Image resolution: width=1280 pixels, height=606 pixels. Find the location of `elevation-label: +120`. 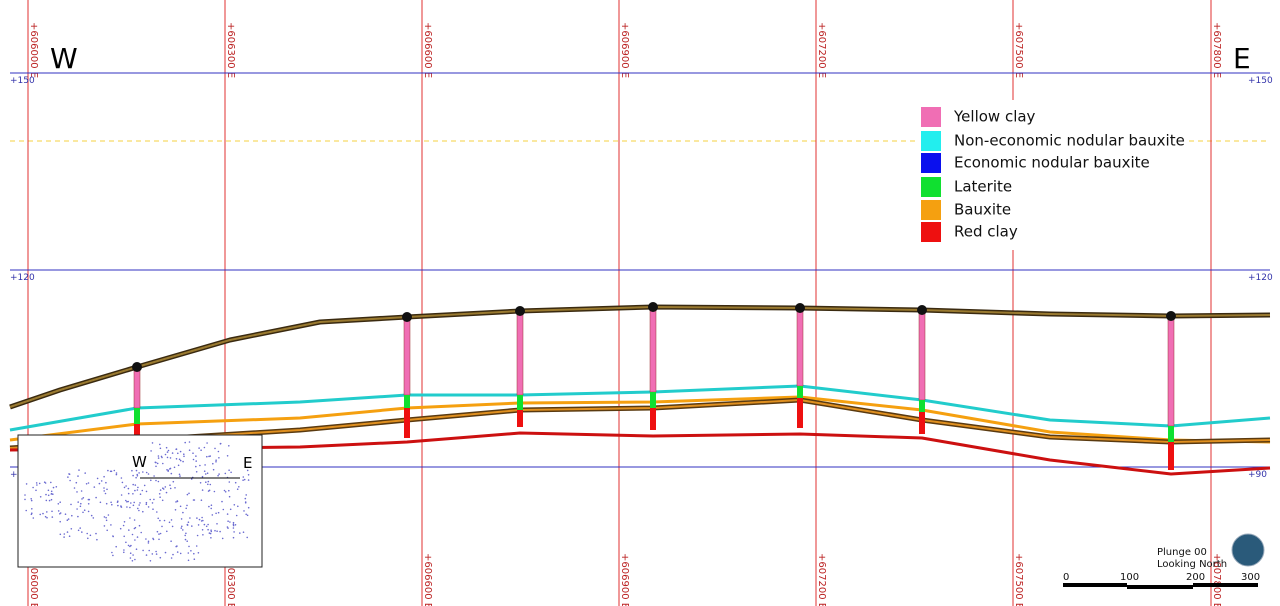

elevation-label: +120 is located at coordinates (22, 278).